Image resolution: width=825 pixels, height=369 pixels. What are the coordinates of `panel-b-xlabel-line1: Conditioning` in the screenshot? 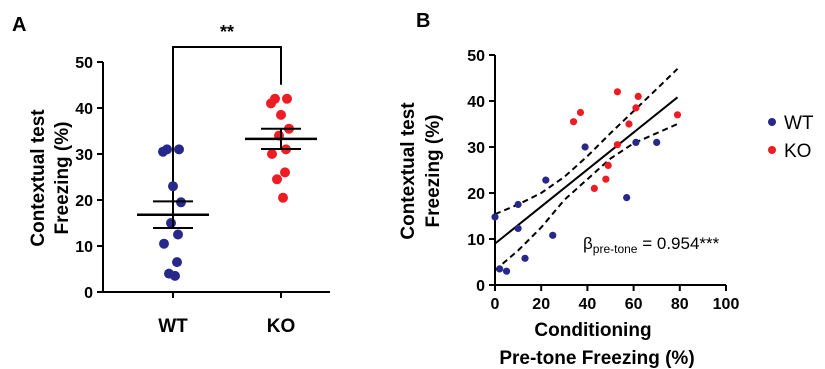 It's located at (592, 330).